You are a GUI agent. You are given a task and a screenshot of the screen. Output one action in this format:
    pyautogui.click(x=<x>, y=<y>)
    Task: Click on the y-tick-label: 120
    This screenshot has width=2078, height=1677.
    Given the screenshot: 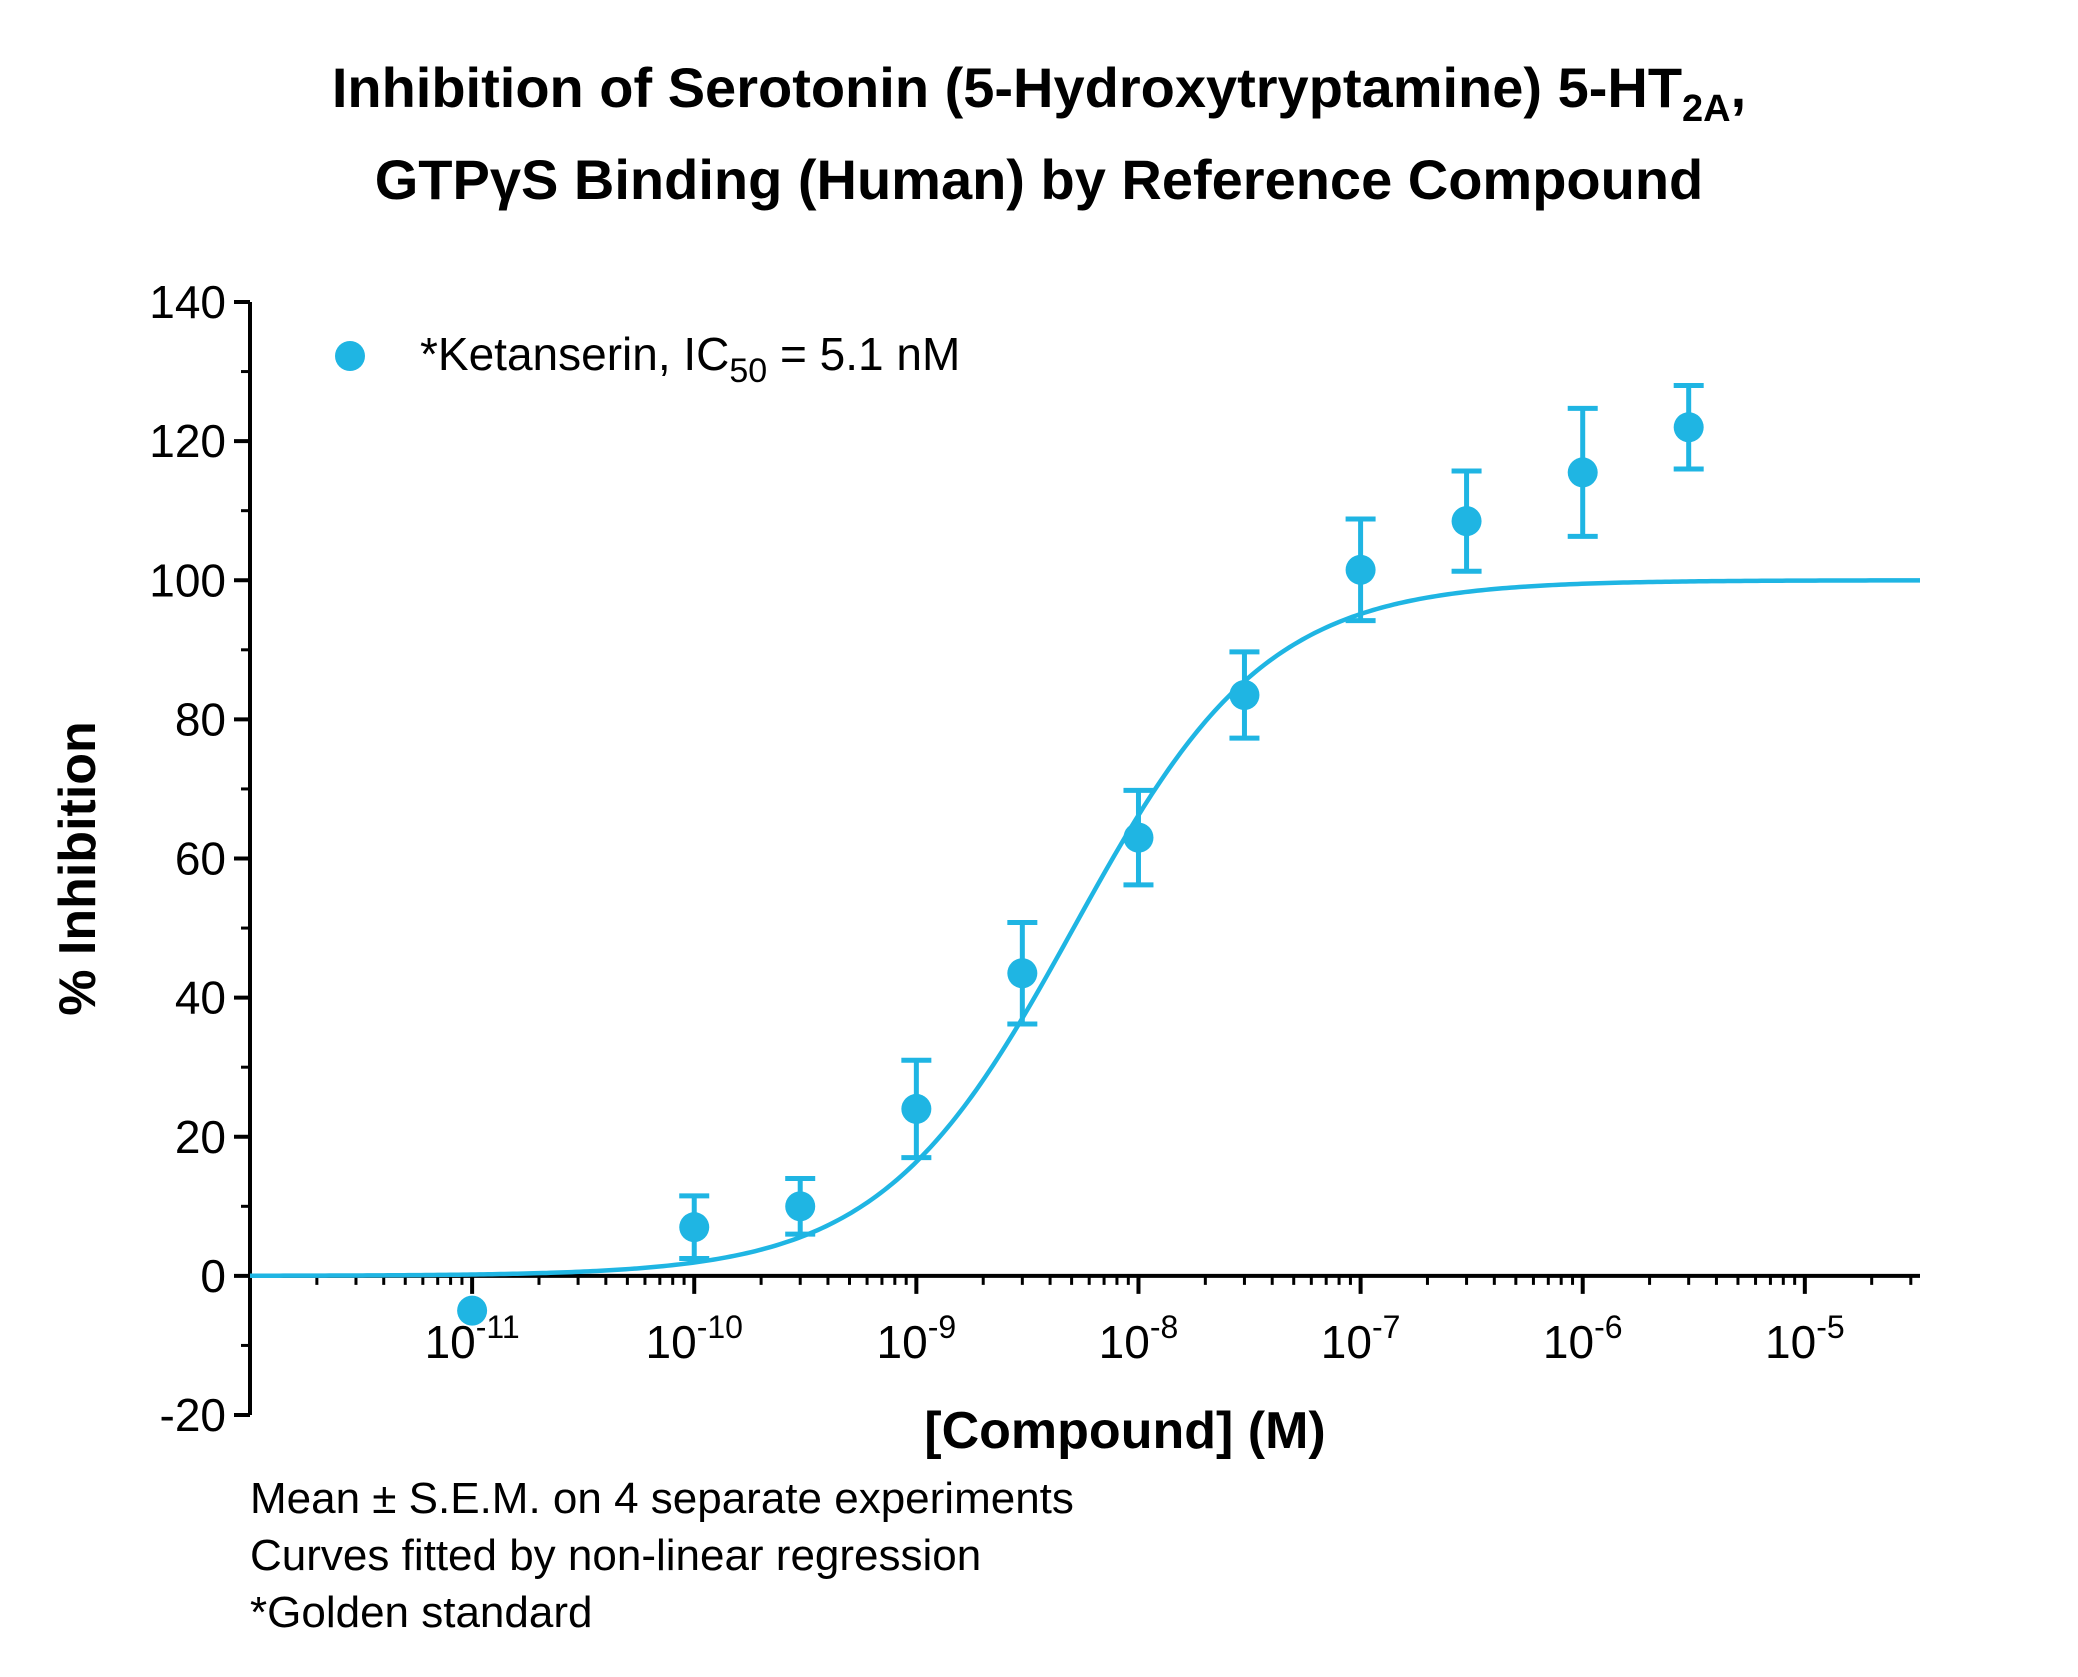 What is the action you would take?
    pyautogui.click(x=187, y=441)
    